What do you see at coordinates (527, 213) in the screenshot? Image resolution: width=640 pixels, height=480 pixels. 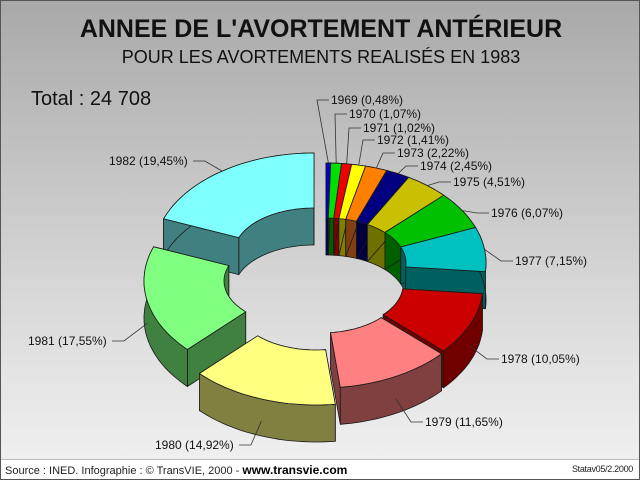 I see `slice-label-1976: 1976 (6,07%)` at bounding box center [527, 213].